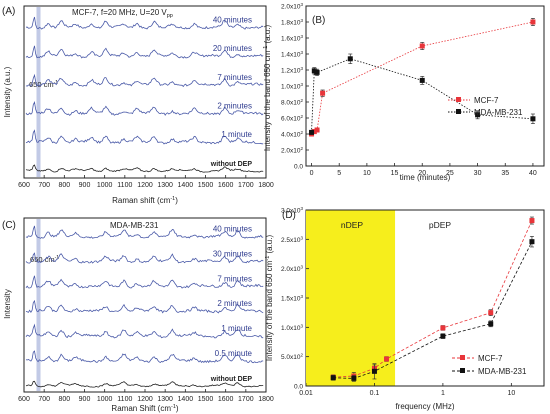 The height and width of the screenshot is (414, 550). Describe the element at coordinates (424, 406) in the screenshot. I see `panel-d-xlabel: frequency (MHz)` at that location.